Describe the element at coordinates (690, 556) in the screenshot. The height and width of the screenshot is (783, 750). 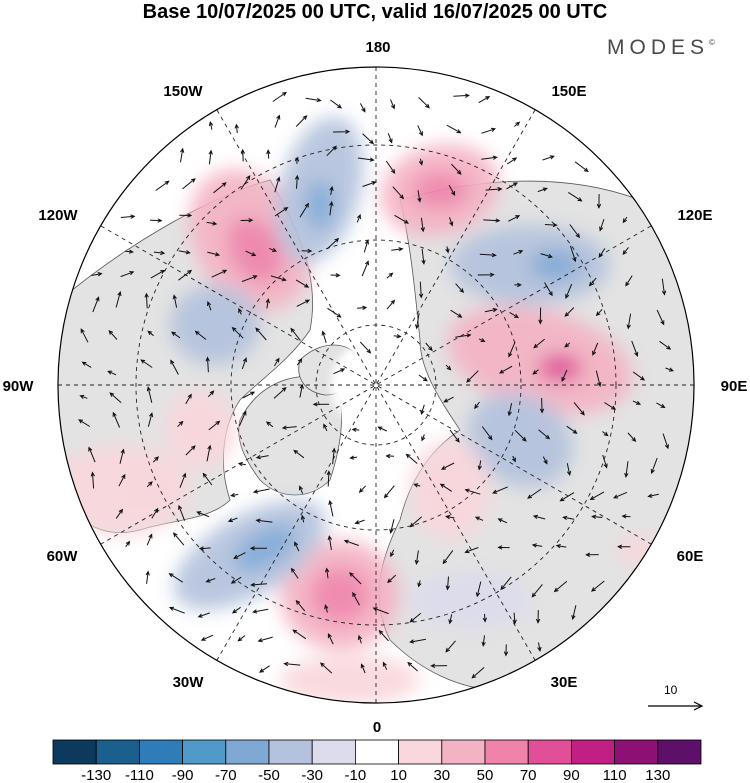
I see `label-60e: 60E` at that location.